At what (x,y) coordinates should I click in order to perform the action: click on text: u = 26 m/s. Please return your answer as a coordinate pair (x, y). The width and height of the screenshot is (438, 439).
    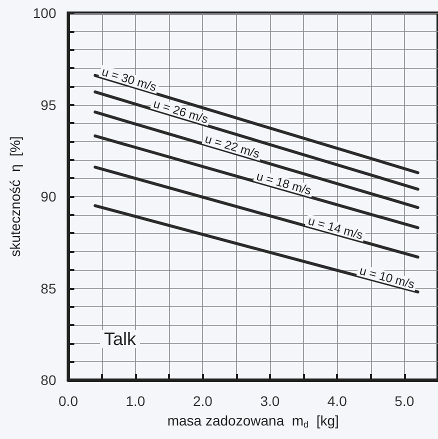
    Looking at the image, I should click on (181, 111).